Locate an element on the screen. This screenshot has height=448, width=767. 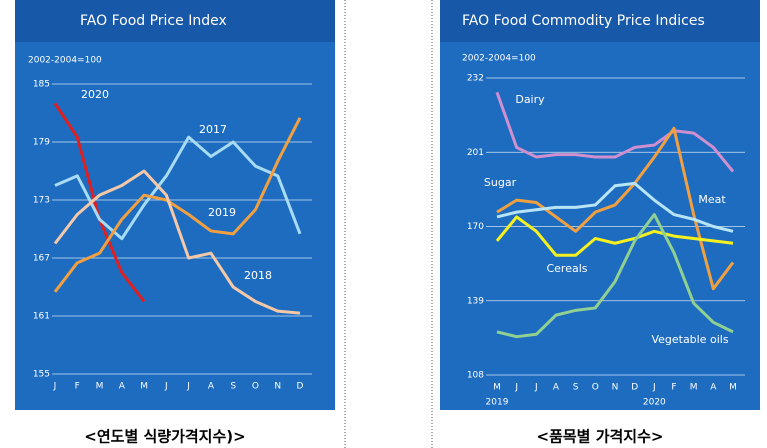
y-tick-label: 185 is located at coordinates (41, 85).